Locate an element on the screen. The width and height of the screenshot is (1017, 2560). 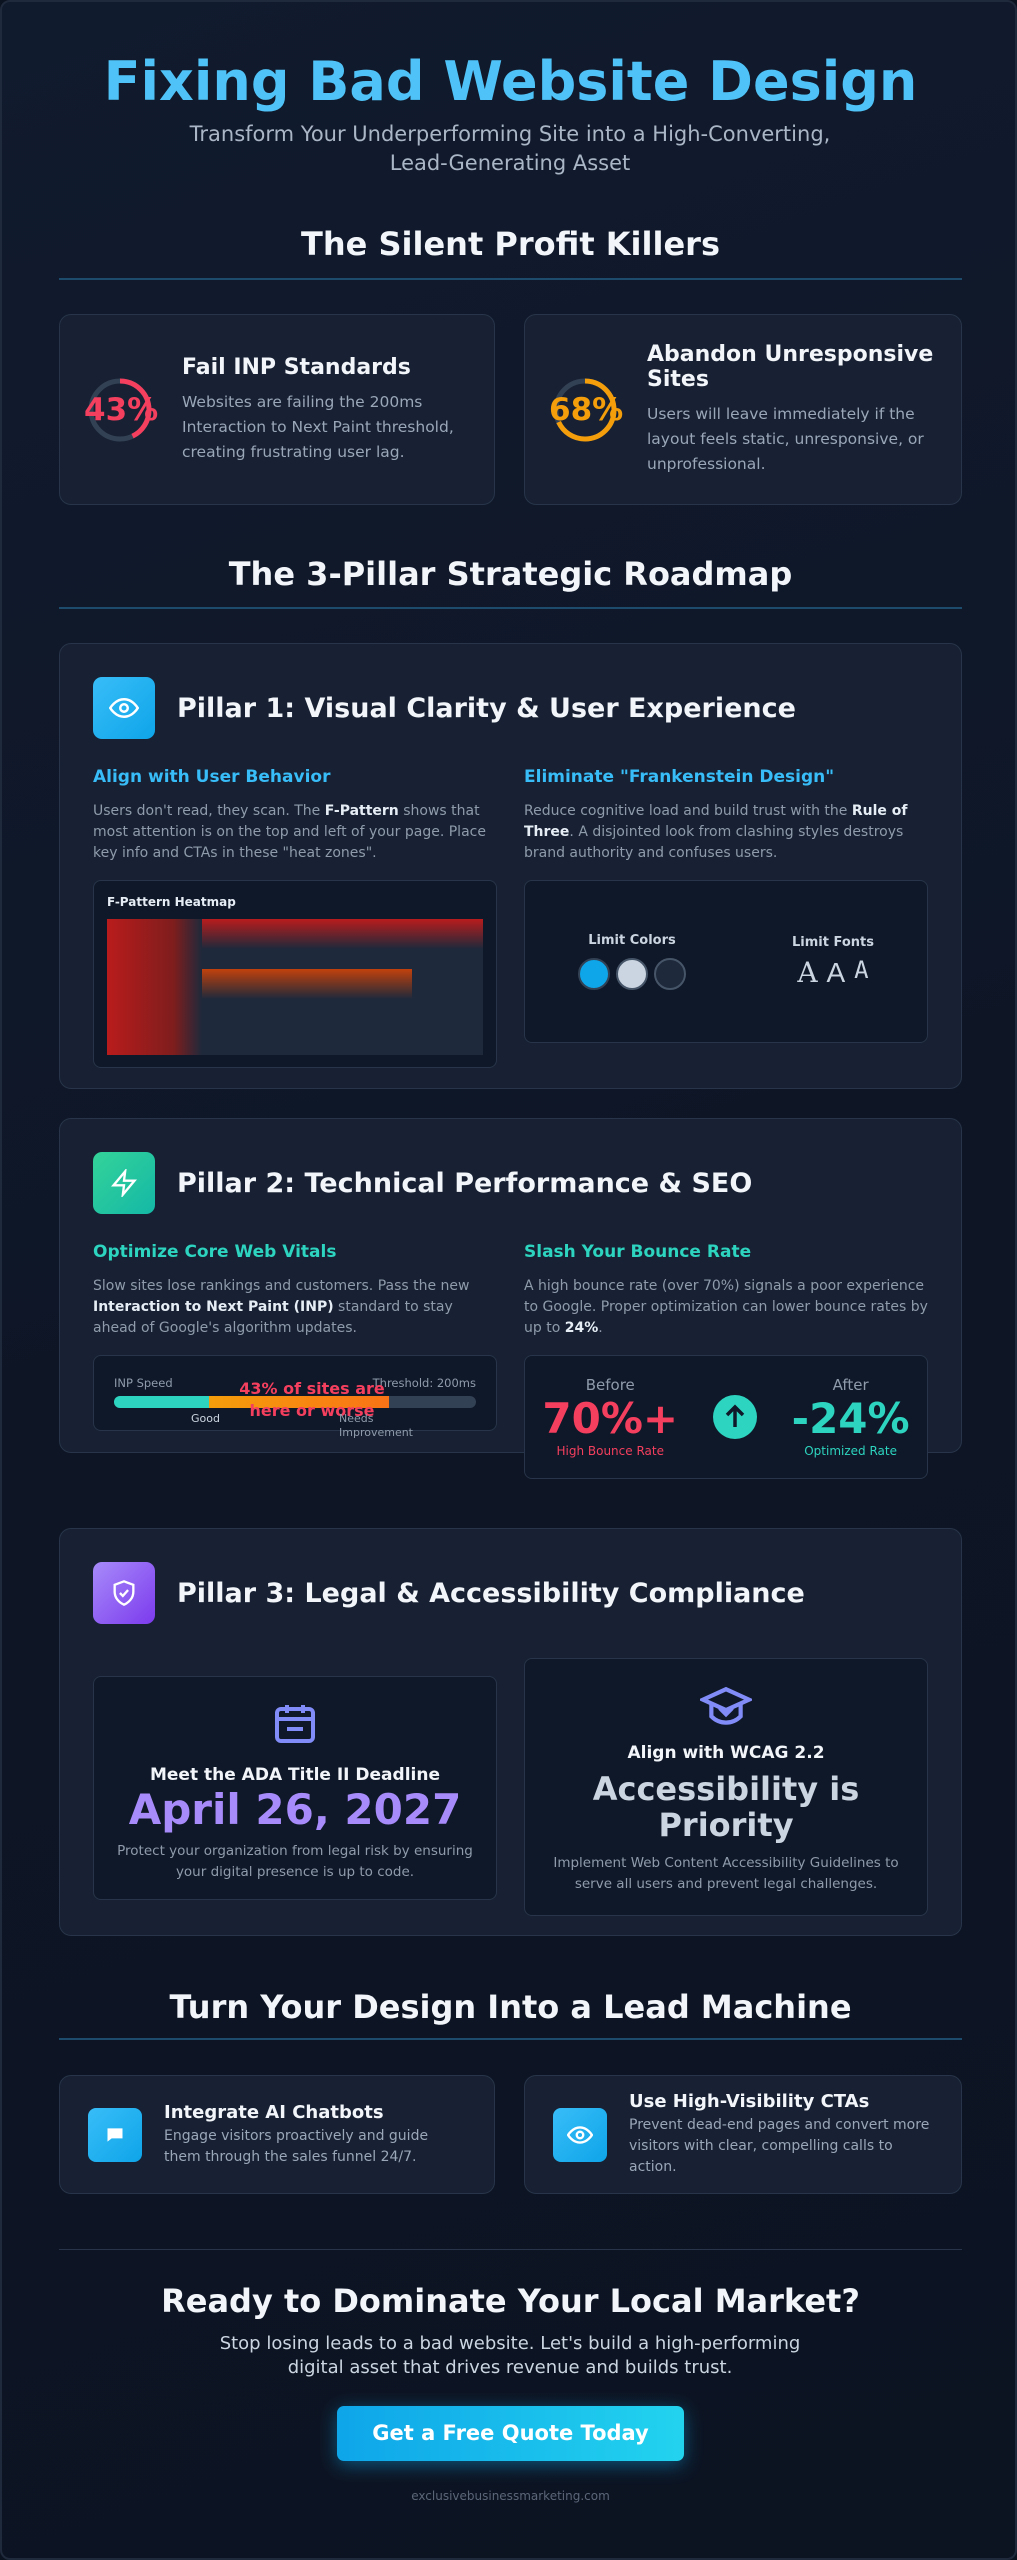
col-heading: Slash Your Bounce Rate is located at coordinates (638, 1252).